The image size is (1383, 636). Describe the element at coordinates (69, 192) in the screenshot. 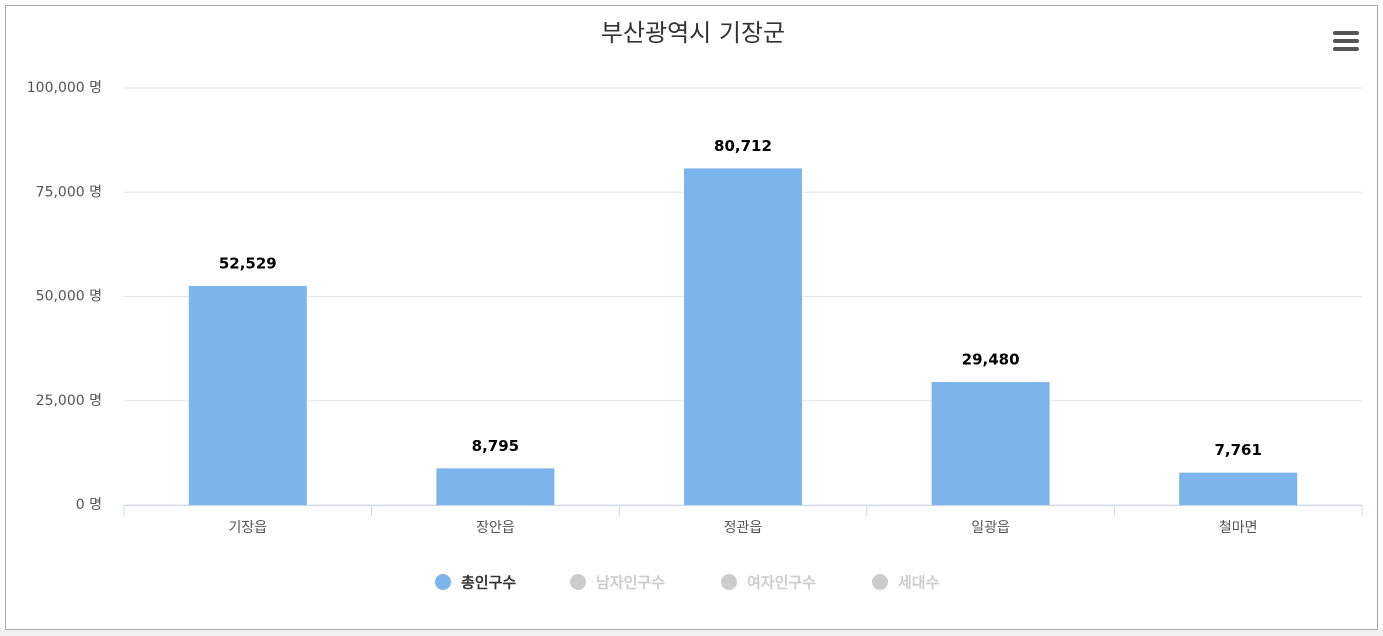

I see `y-tick-label: 75,000 명` at that location.